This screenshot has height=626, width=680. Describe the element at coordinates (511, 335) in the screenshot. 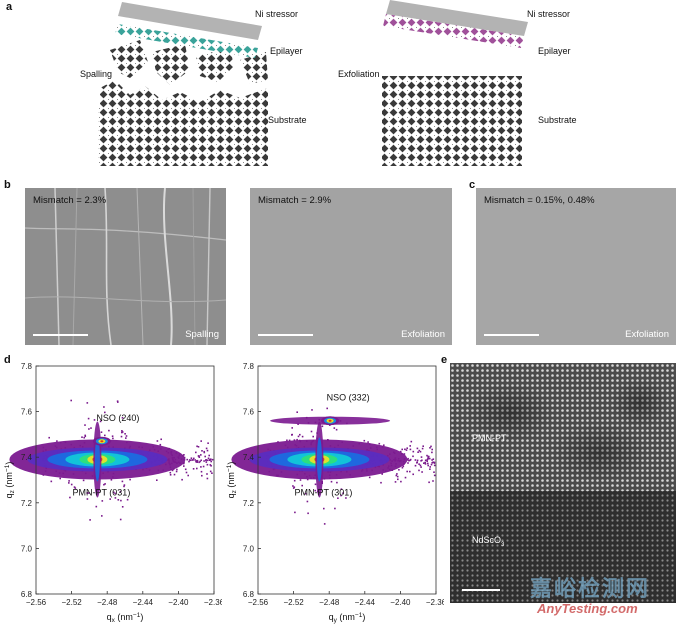

I see `scale-bar-c` at that location.